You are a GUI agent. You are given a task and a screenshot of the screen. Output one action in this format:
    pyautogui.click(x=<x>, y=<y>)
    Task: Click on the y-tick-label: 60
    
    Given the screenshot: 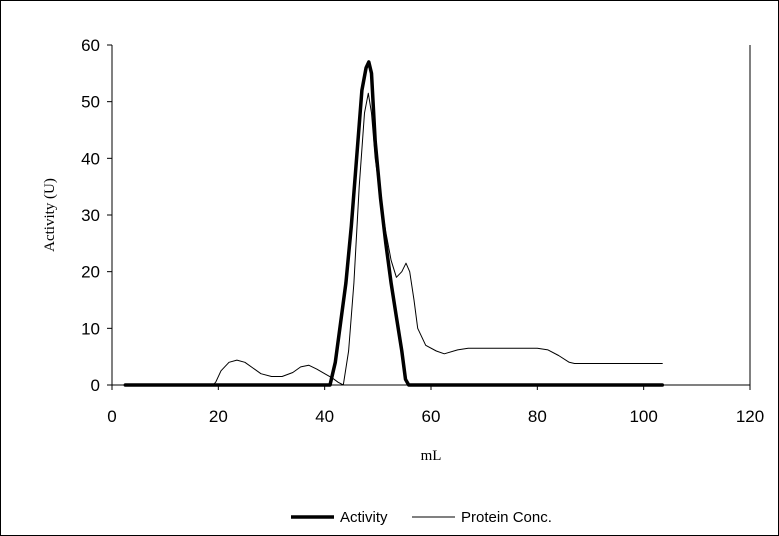 What is the action you would take?
    pyautogui.click(x=90, y=45)
    